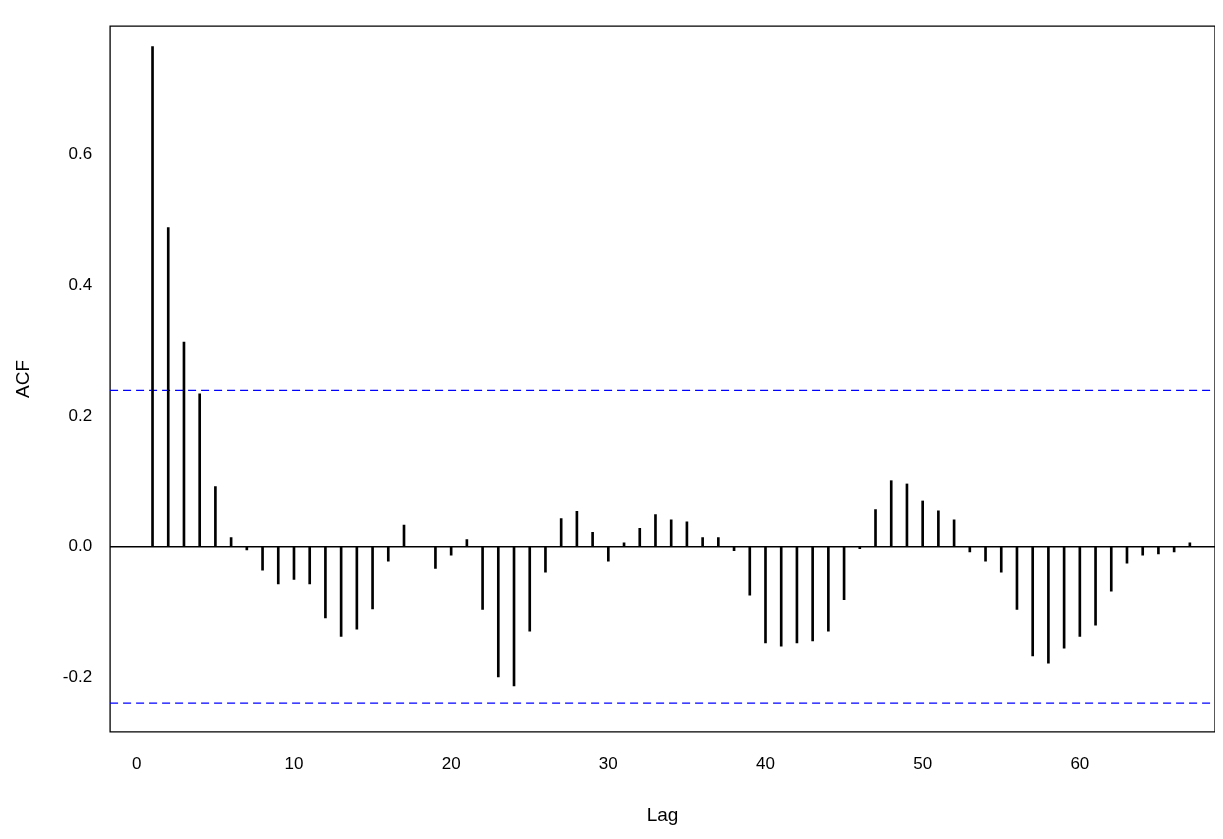  I want to click on y-tick-label: 0.0, so click(80, 546).